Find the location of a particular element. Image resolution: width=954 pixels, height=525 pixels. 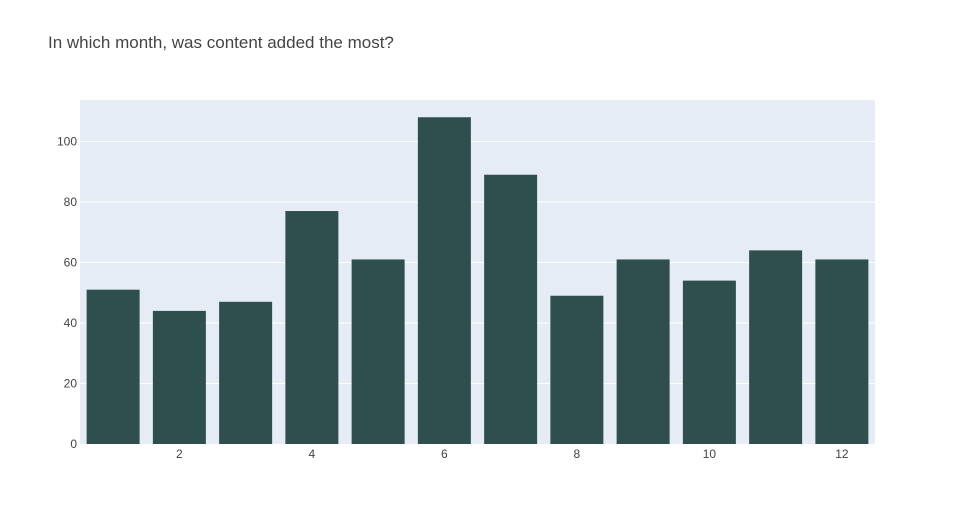

x-tick-label: 4 is located at coordinates (312, 454).